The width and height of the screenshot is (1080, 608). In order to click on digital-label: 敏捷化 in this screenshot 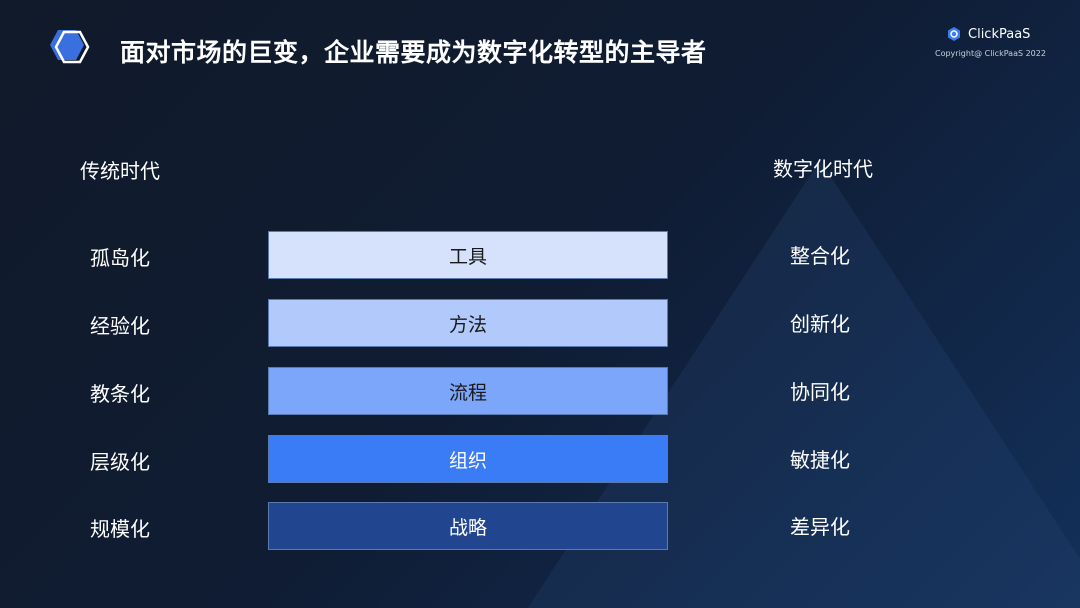, I will do `click(820, 460)`.